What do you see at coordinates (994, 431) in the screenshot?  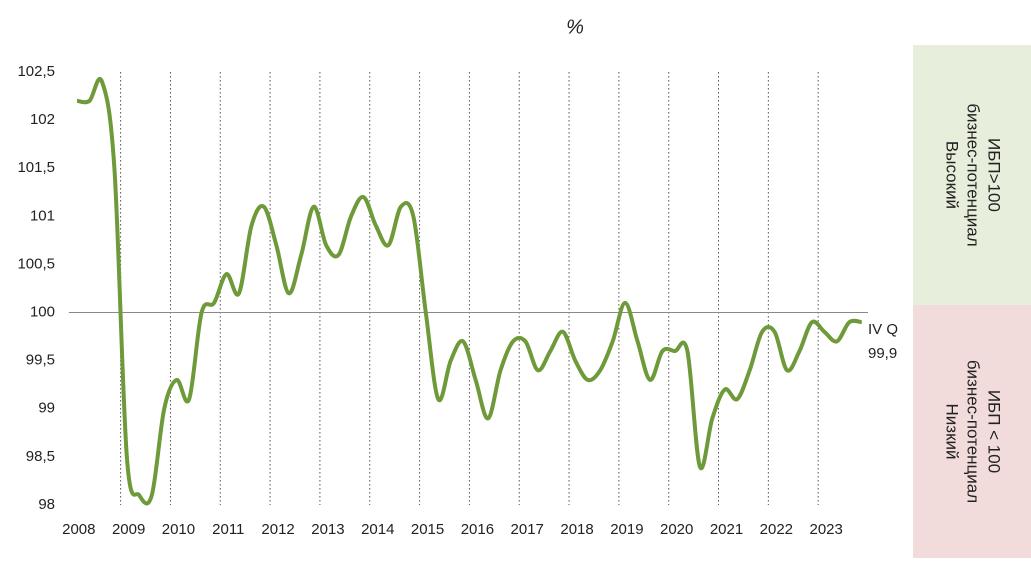 I see `zone-text: ИБП < 100` at bounding box center [994, 431].